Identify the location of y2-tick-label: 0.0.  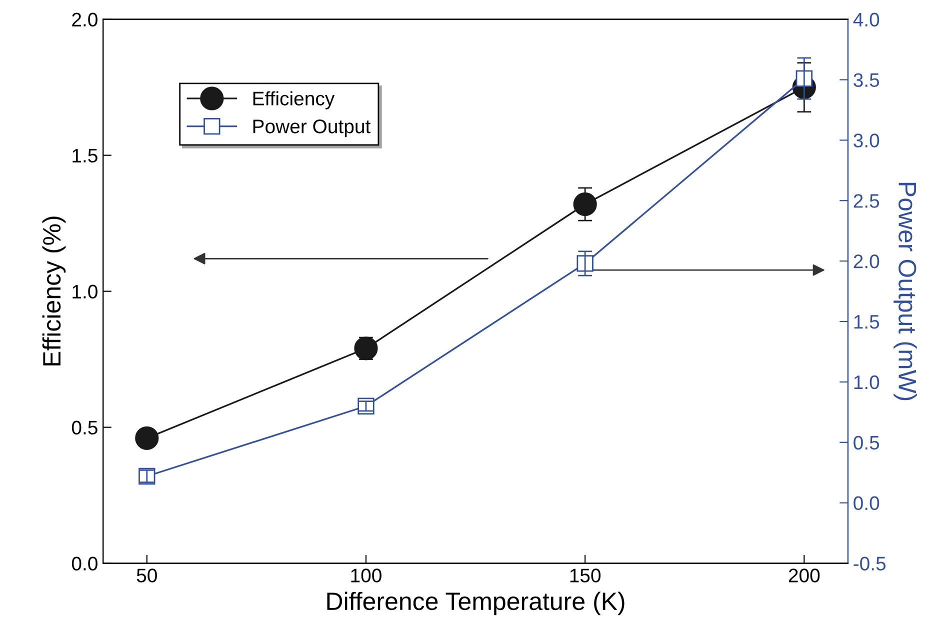
(867, 503).